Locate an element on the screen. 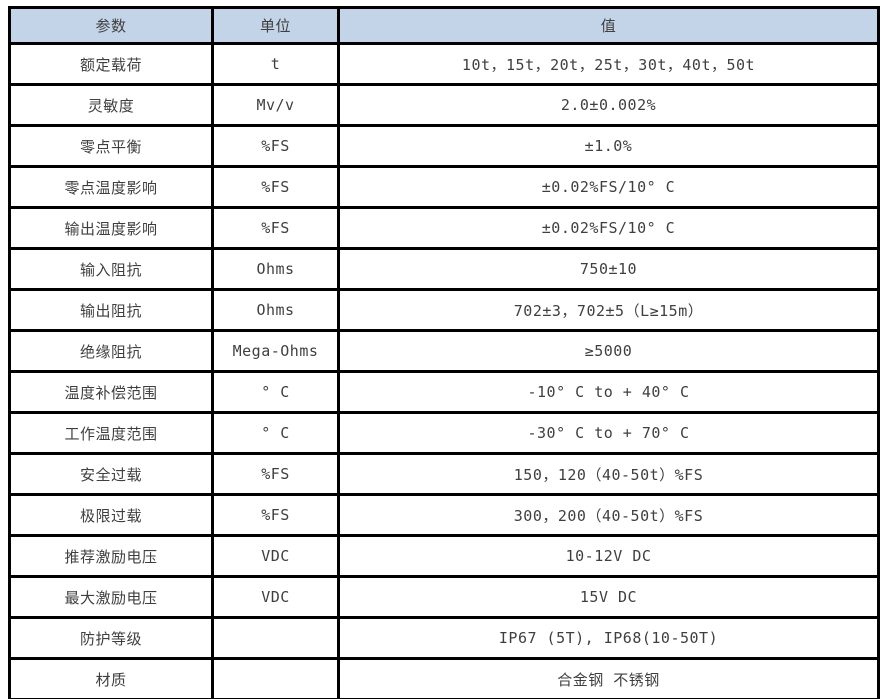  cell-param: 零点平衡 is located at coordinates (111, 146).